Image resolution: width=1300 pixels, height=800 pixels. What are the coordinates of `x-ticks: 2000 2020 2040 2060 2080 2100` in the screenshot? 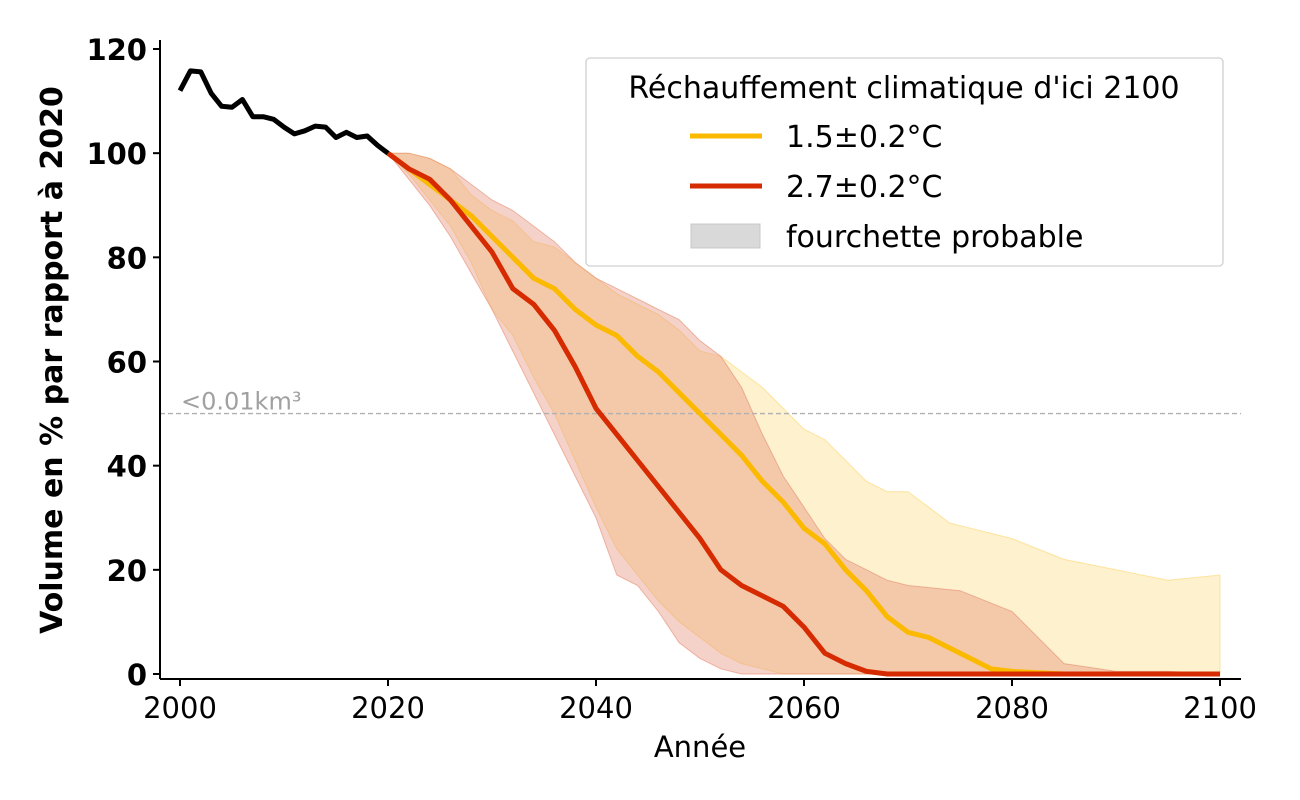 It's located at (700, 702).